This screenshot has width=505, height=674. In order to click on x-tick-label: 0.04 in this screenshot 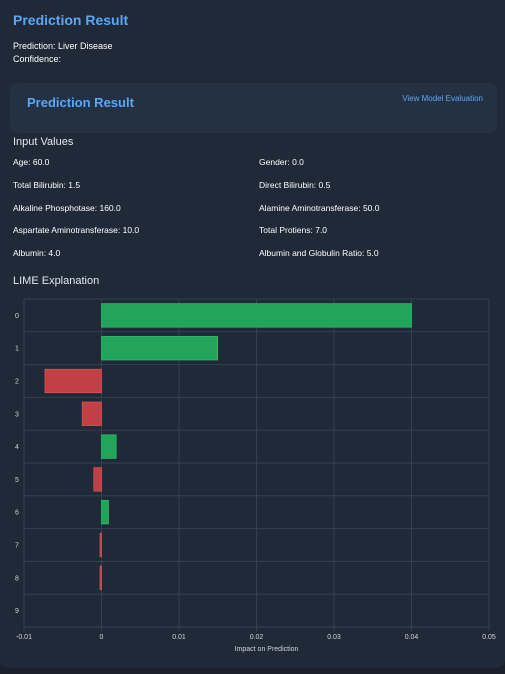, I will do `click(412, 637)`.